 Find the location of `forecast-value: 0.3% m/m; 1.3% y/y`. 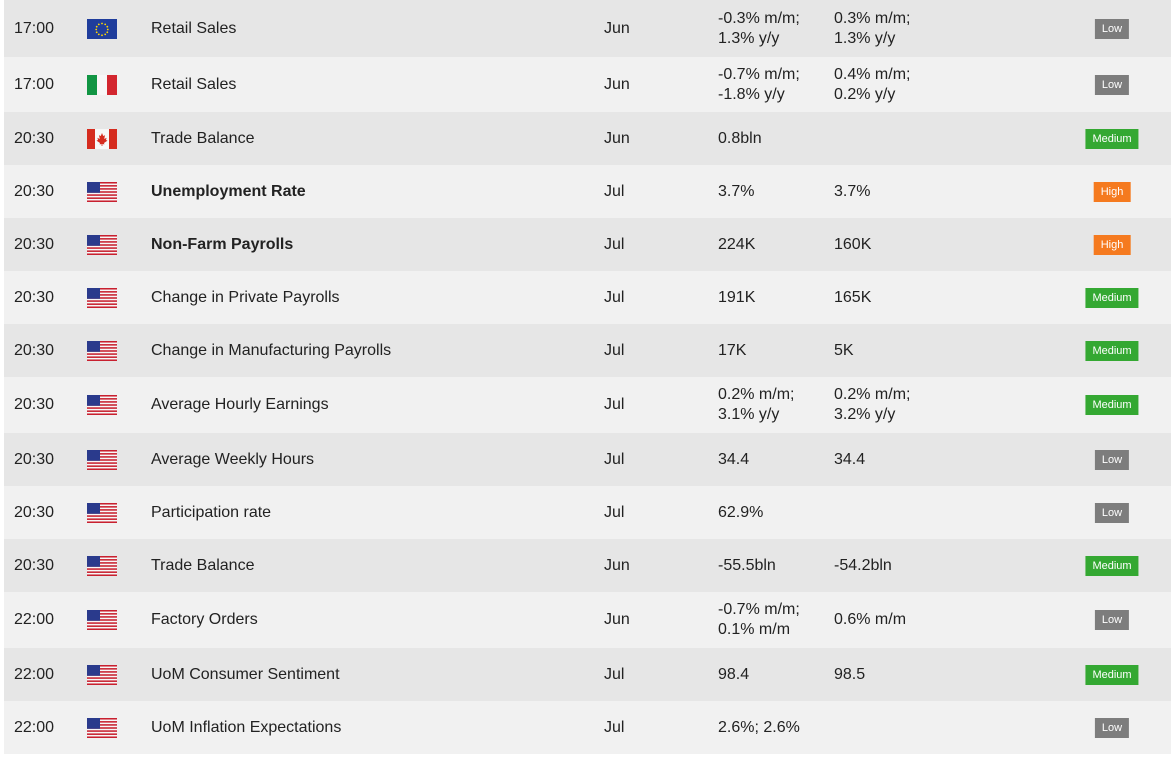

forecast-value: 0.3% m/m; 1.3% y/y is located at coordinates (872, 28).